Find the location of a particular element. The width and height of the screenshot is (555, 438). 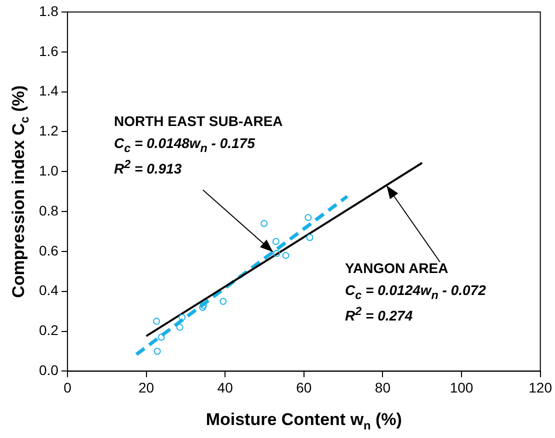

y-tick-label: 0.8 is located at coordinates (48, 210).